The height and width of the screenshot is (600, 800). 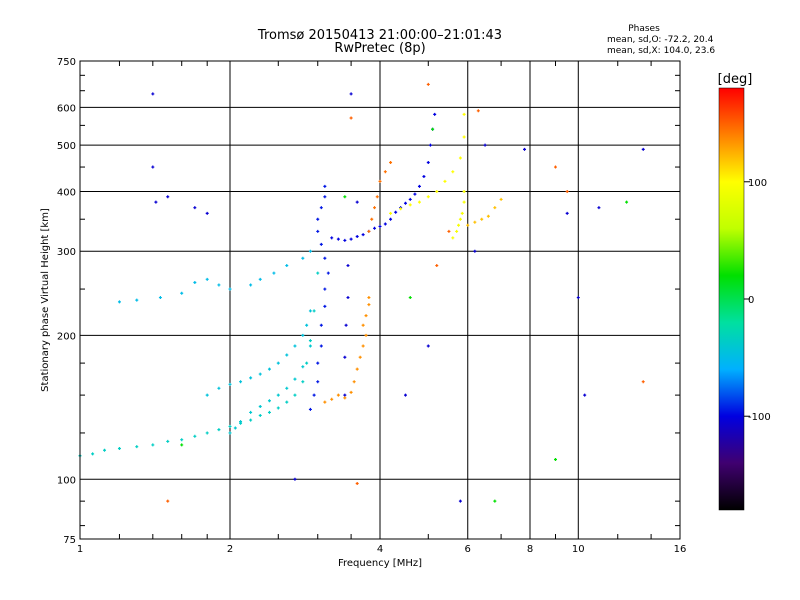 I want to click on x-tick-label: 8, so click(x=530, y=549).